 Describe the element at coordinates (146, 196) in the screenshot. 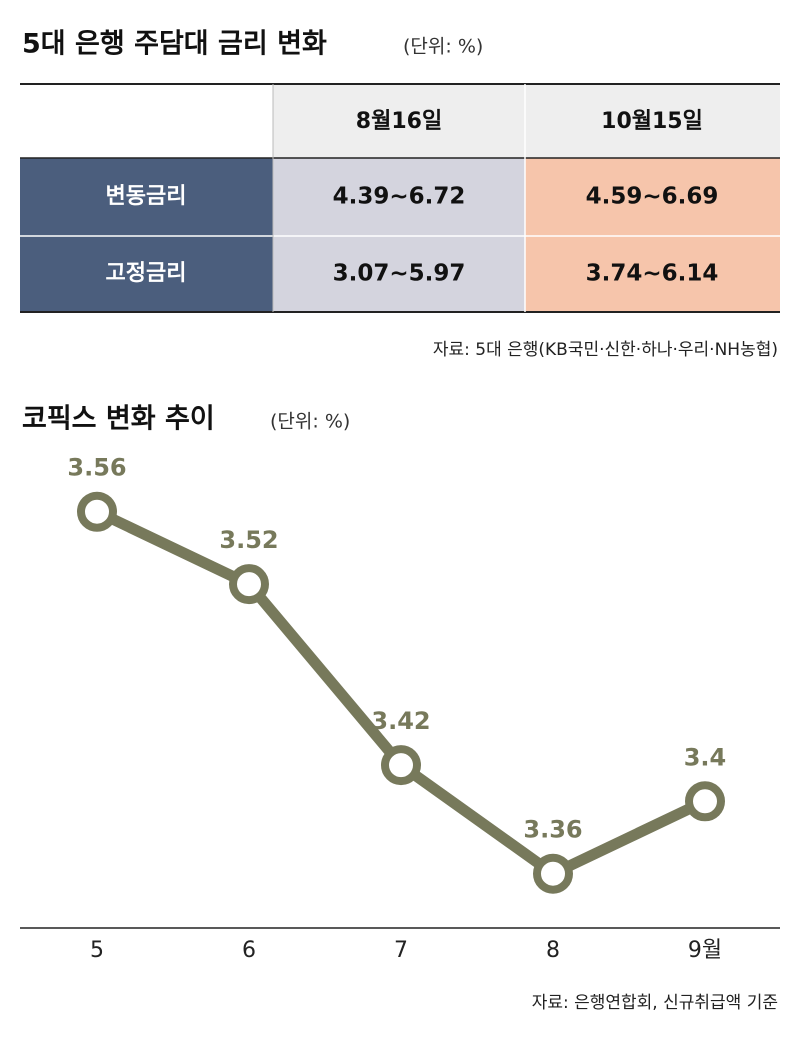

I see `row-header: 변동금리` at that location.